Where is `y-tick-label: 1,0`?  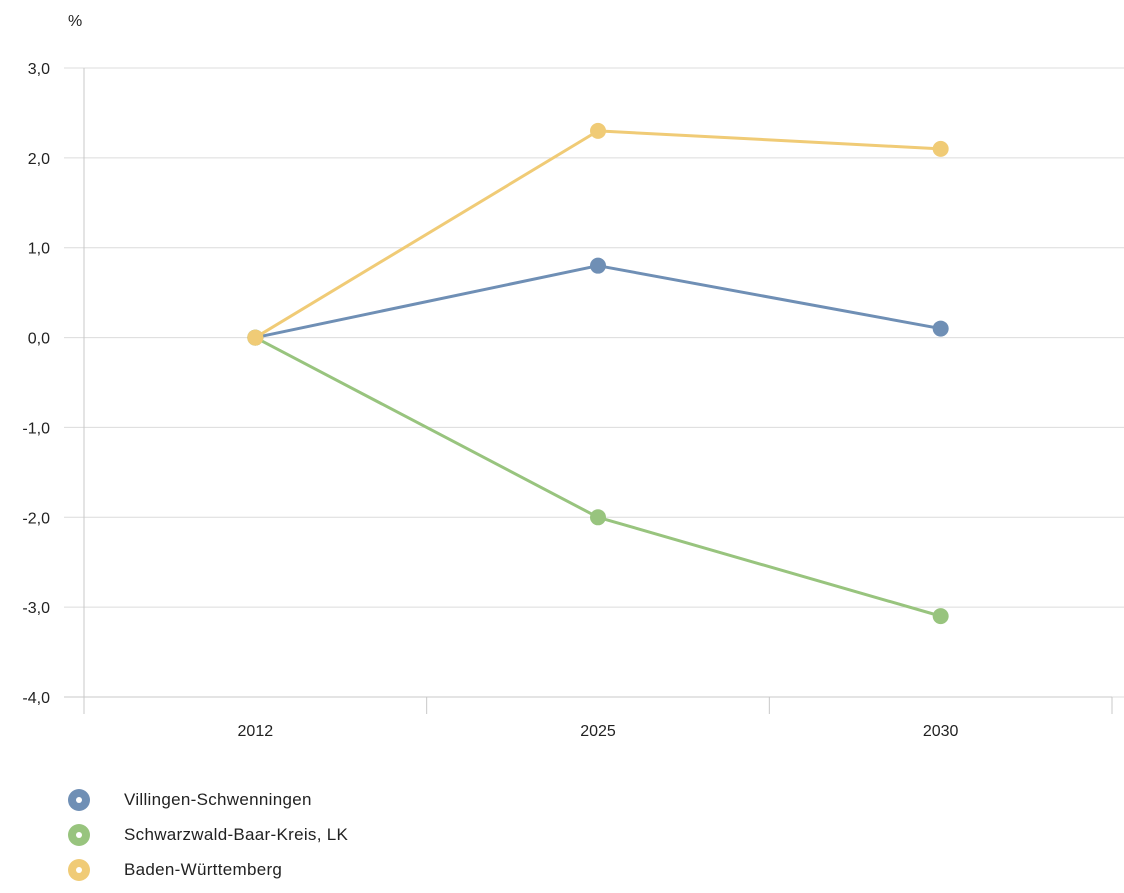 y-tick-label: 1,0 is located at coordinates (39, 249).